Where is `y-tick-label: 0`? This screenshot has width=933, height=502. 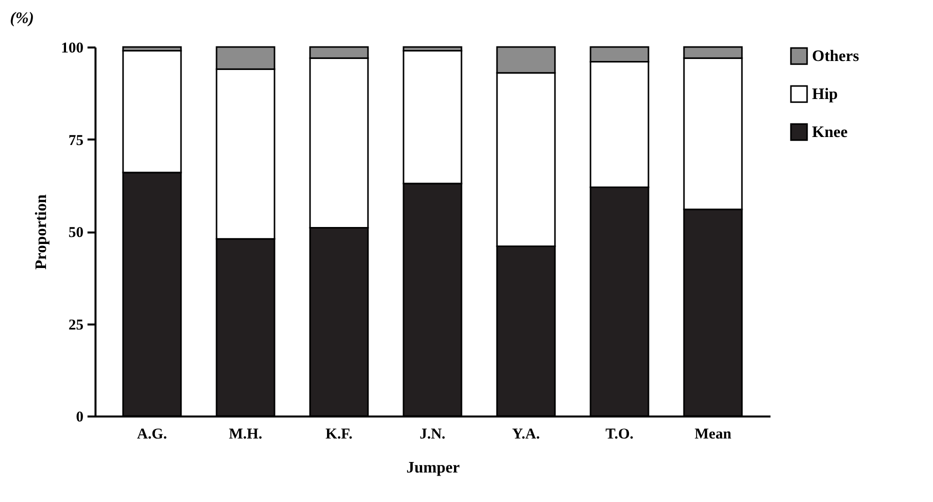 y-tick-label: 0 is located at coordinates (80, 418).